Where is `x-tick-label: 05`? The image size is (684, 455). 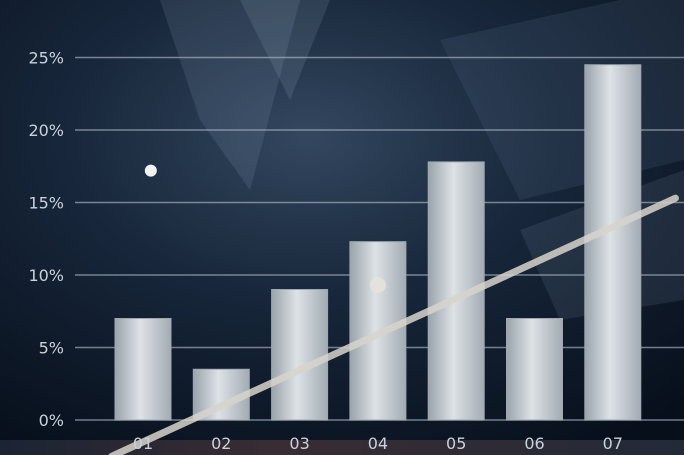
x-tick-label: 05 is located at coordinates (456, 443).